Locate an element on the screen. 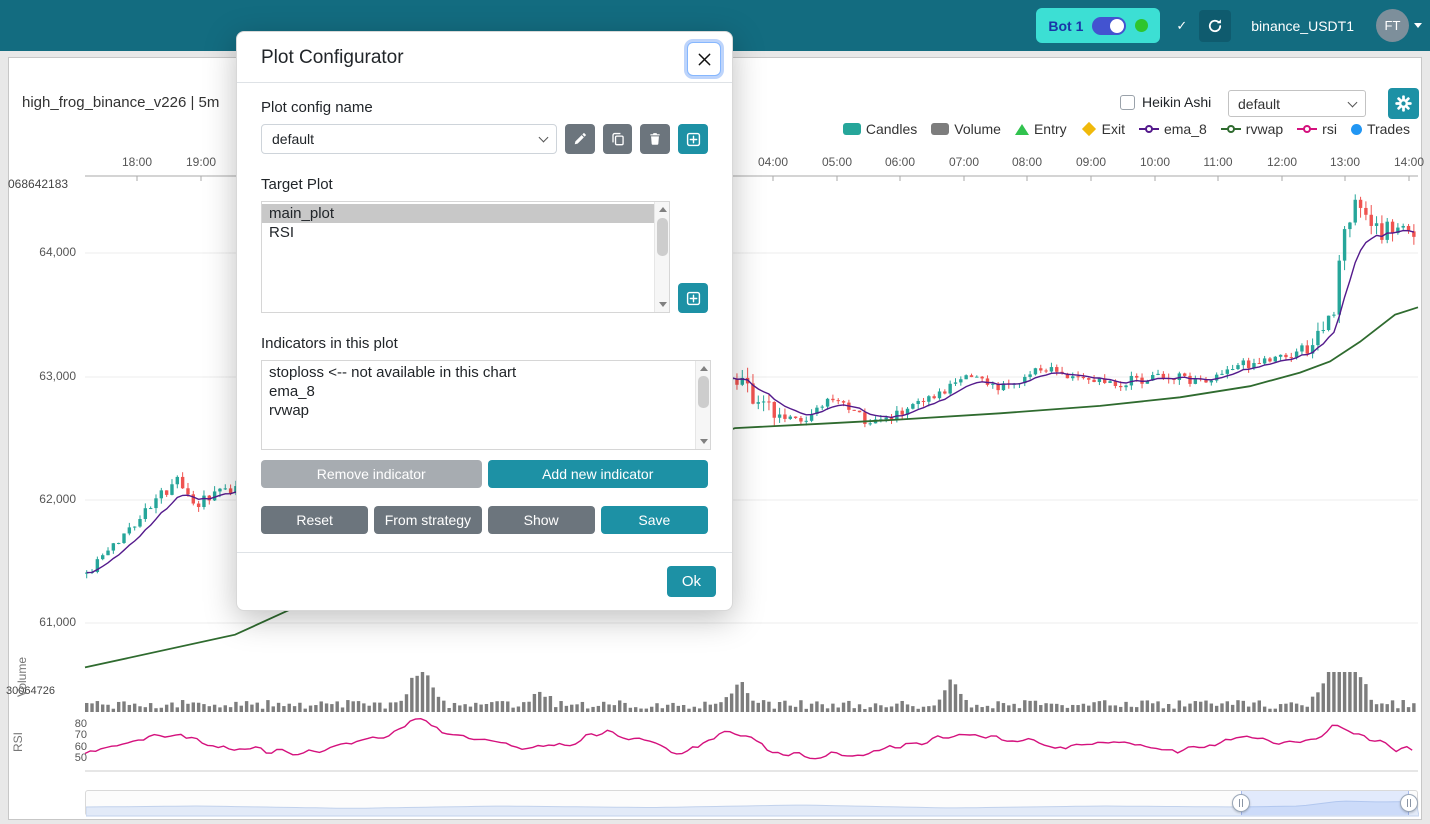 This screenshot has height=824, width=1430. delete-config-button is located at coordinates (655, 139).